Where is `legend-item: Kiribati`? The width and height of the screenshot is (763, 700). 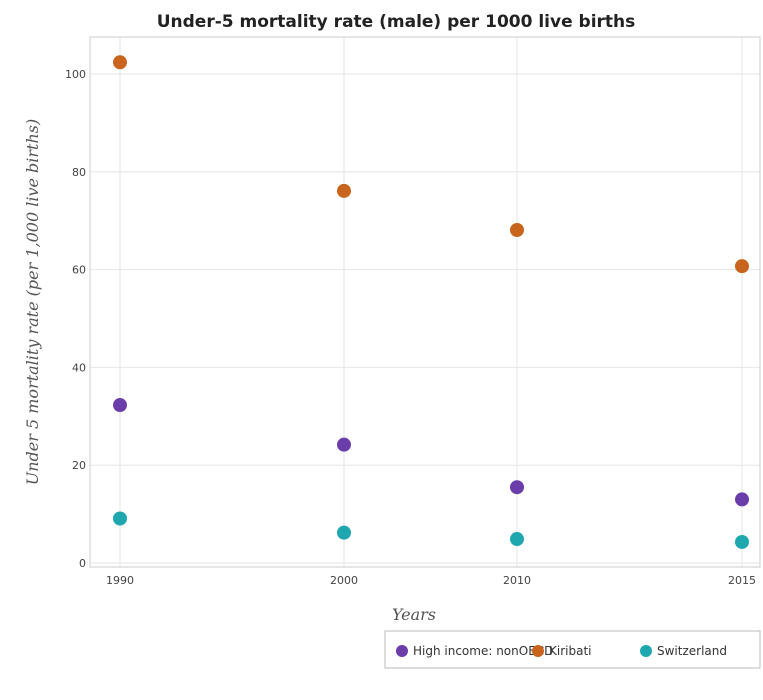
legend-item: Kiribati is located at coordinates (561, 651).